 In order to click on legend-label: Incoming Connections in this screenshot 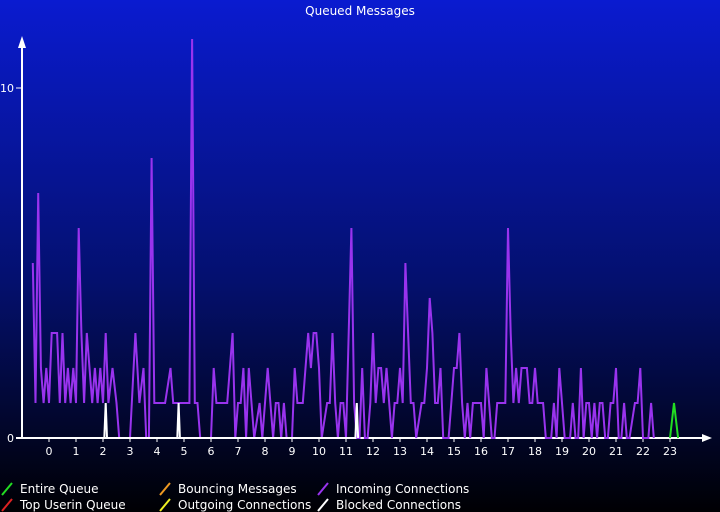, I will do `click(403, 489)`.